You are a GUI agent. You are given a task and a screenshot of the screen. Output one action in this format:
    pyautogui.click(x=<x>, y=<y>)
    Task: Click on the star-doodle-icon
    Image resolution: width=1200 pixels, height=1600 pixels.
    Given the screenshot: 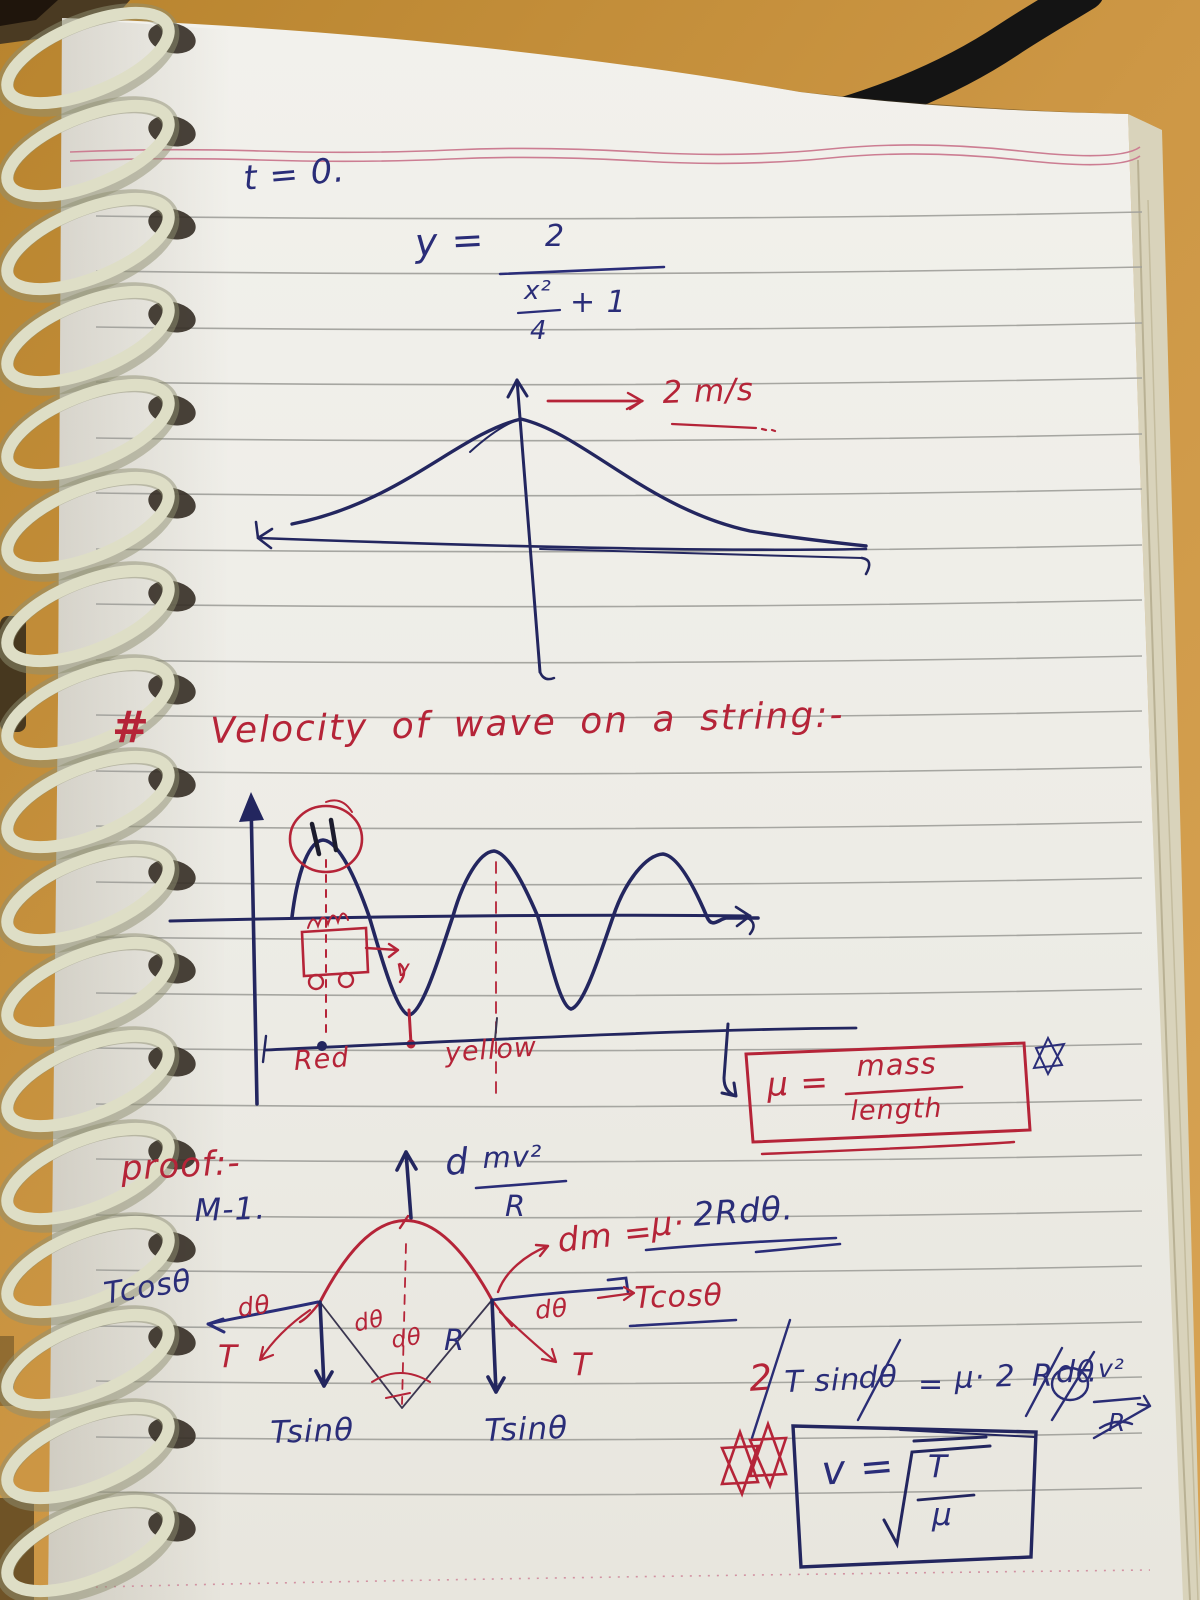 What is the action you would take?
    pyautogui.click(x=1049, y=1056)
    